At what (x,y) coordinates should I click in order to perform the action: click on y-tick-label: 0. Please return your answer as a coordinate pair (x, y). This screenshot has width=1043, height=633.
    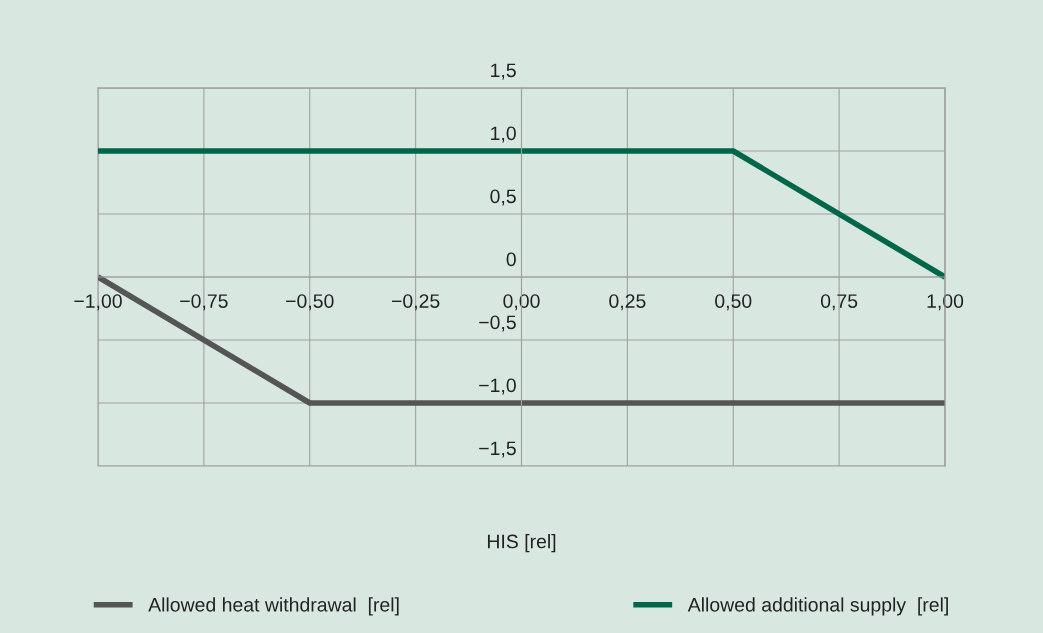
    Looking at the image, I should click on (511, 259).